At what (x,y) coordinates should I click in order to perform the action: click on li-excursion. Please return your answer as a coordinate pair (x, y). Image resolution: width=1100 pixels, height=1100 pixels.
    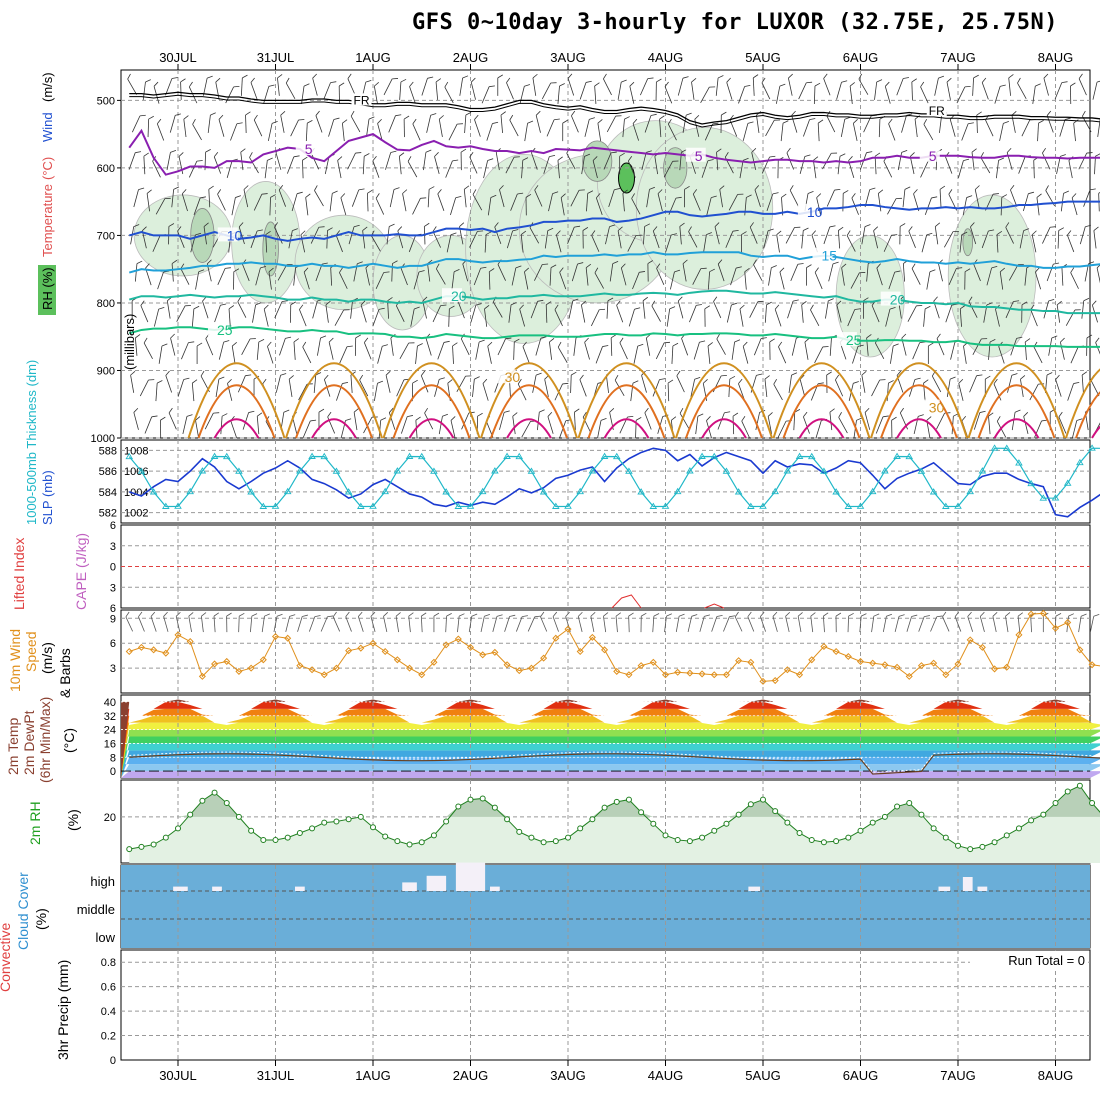
    Looking at the image, I should click on (626, 601).